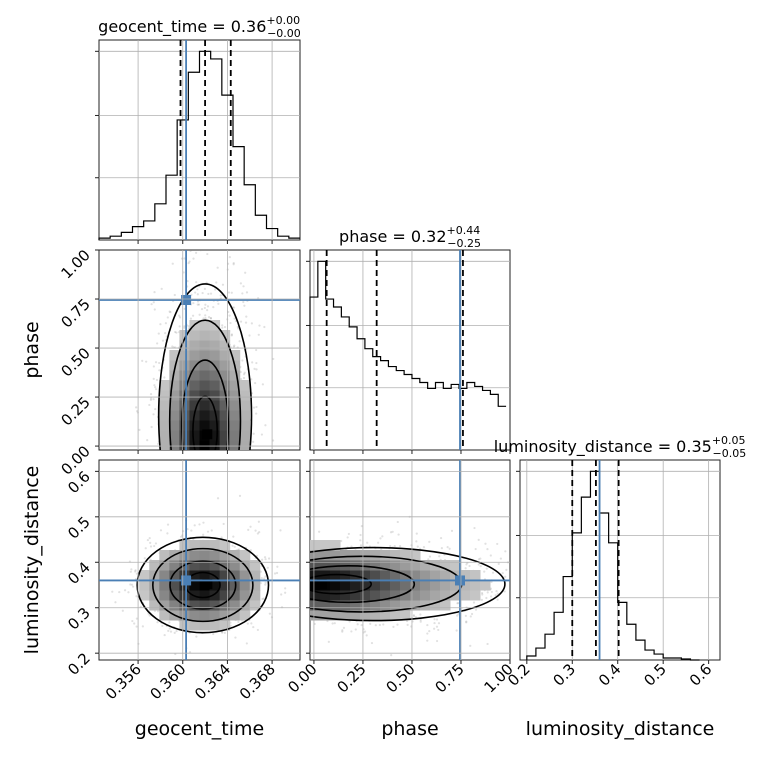  What do you see at coordinates (32, 349) in the screenshot?
I see `y-axis-label: phase` at bounding box center [32, 349].